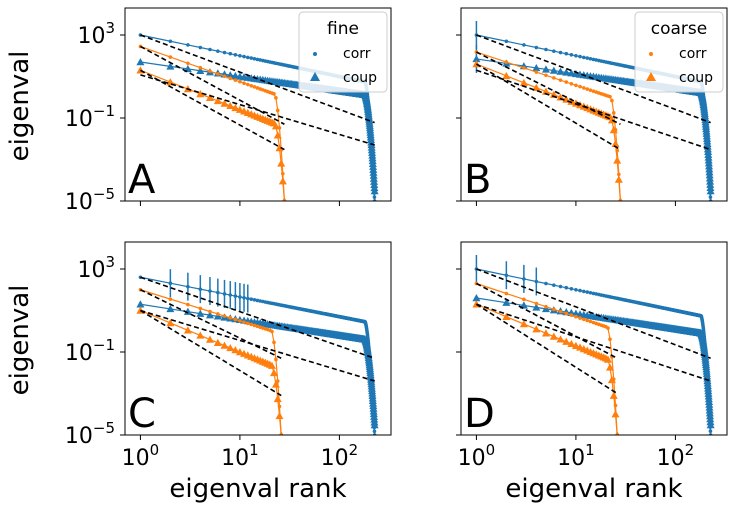 Image resolution: width=747 pixels, height=509 pixels. I want to click on axes-frame-D, so click(594, 338).